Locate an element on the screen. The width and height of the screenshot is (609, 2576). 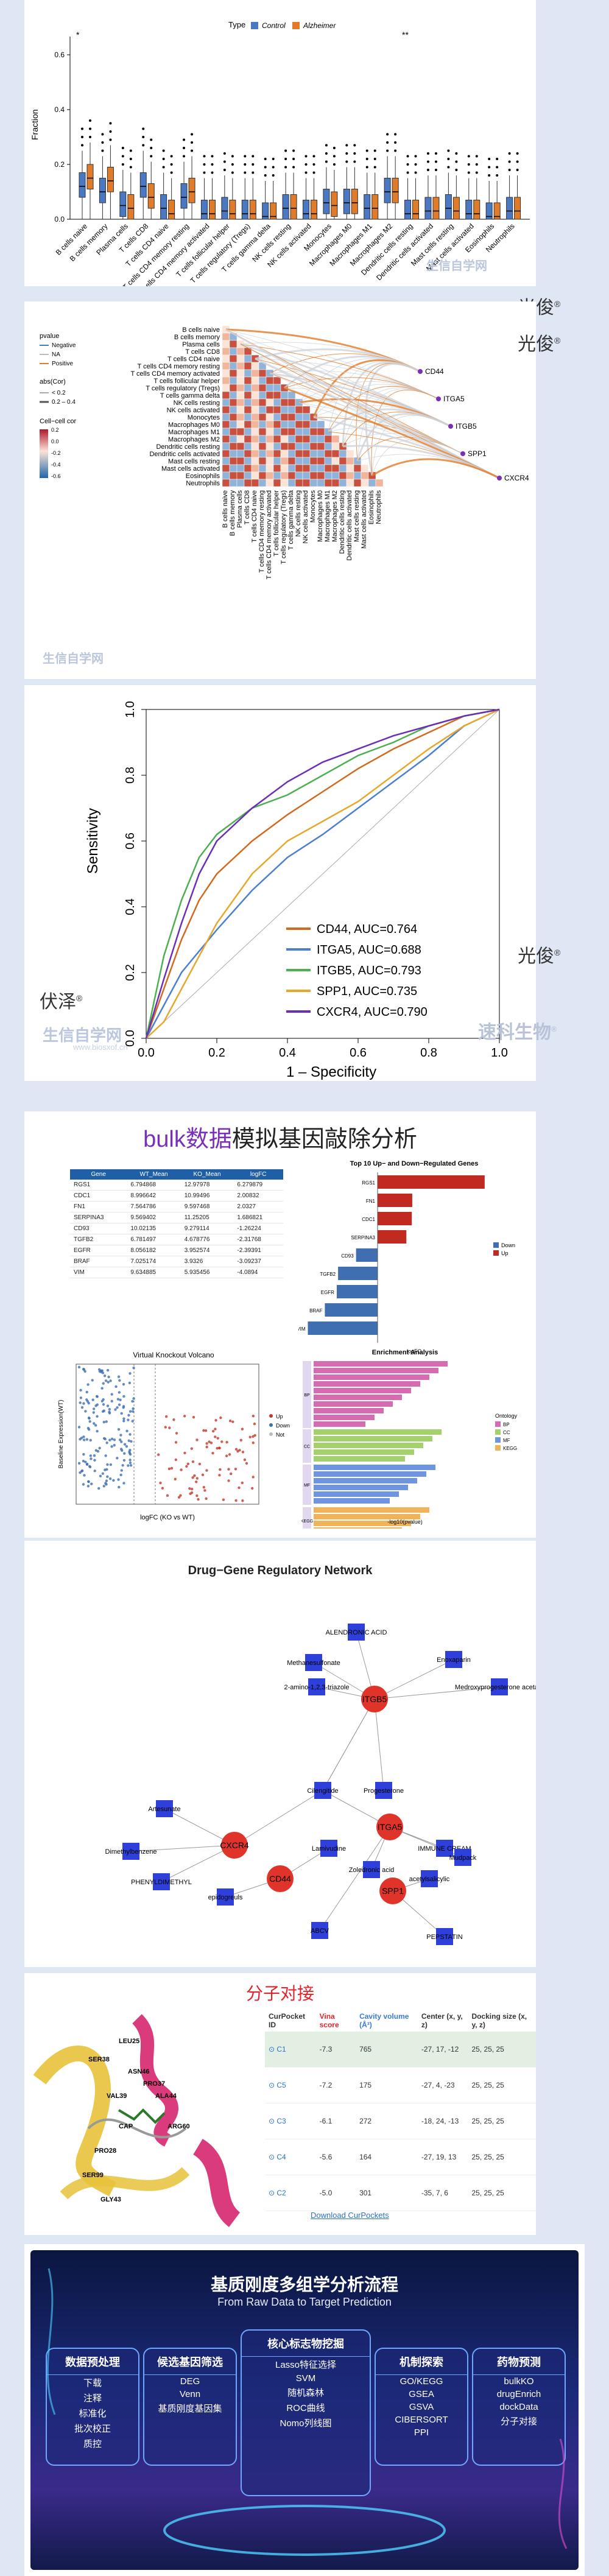
ko-table-cell: 9.279114 is located at coordinates (207, 1228).